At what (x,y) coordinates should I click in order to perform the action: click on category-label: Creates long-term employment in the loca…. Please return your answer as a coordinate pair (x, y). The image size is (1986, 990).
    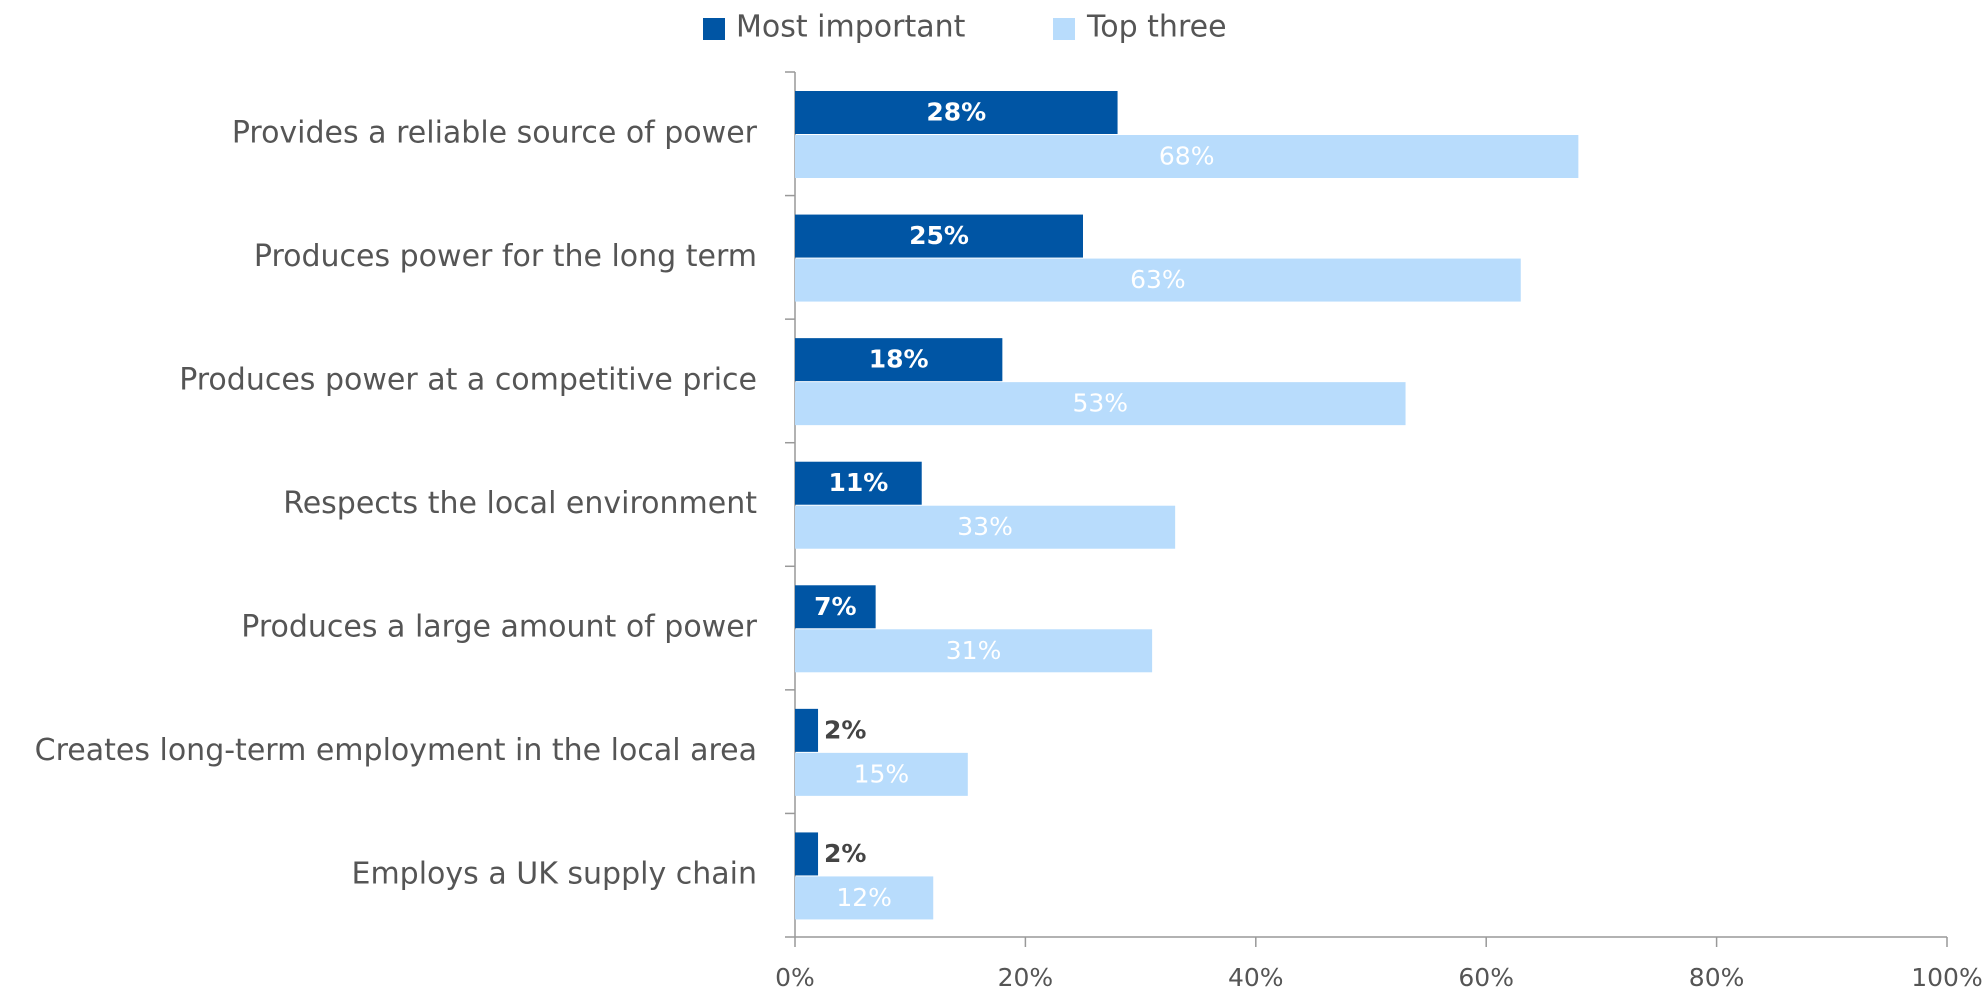
    Looking at the image, I should click on (396, 750).